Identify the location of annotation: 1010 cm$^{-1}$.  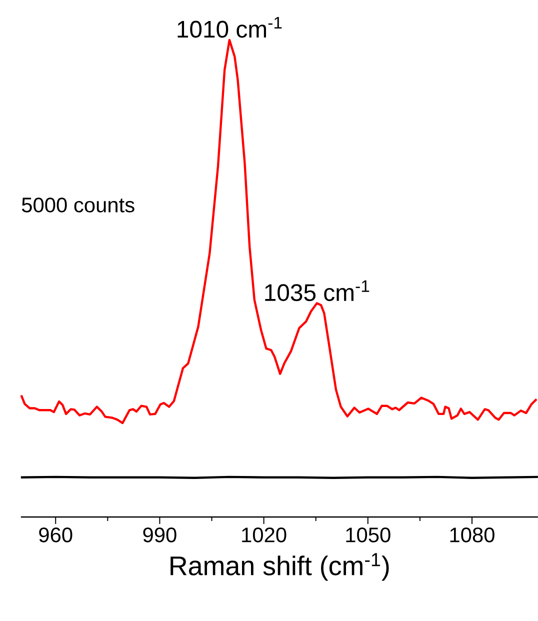
(230, 27).